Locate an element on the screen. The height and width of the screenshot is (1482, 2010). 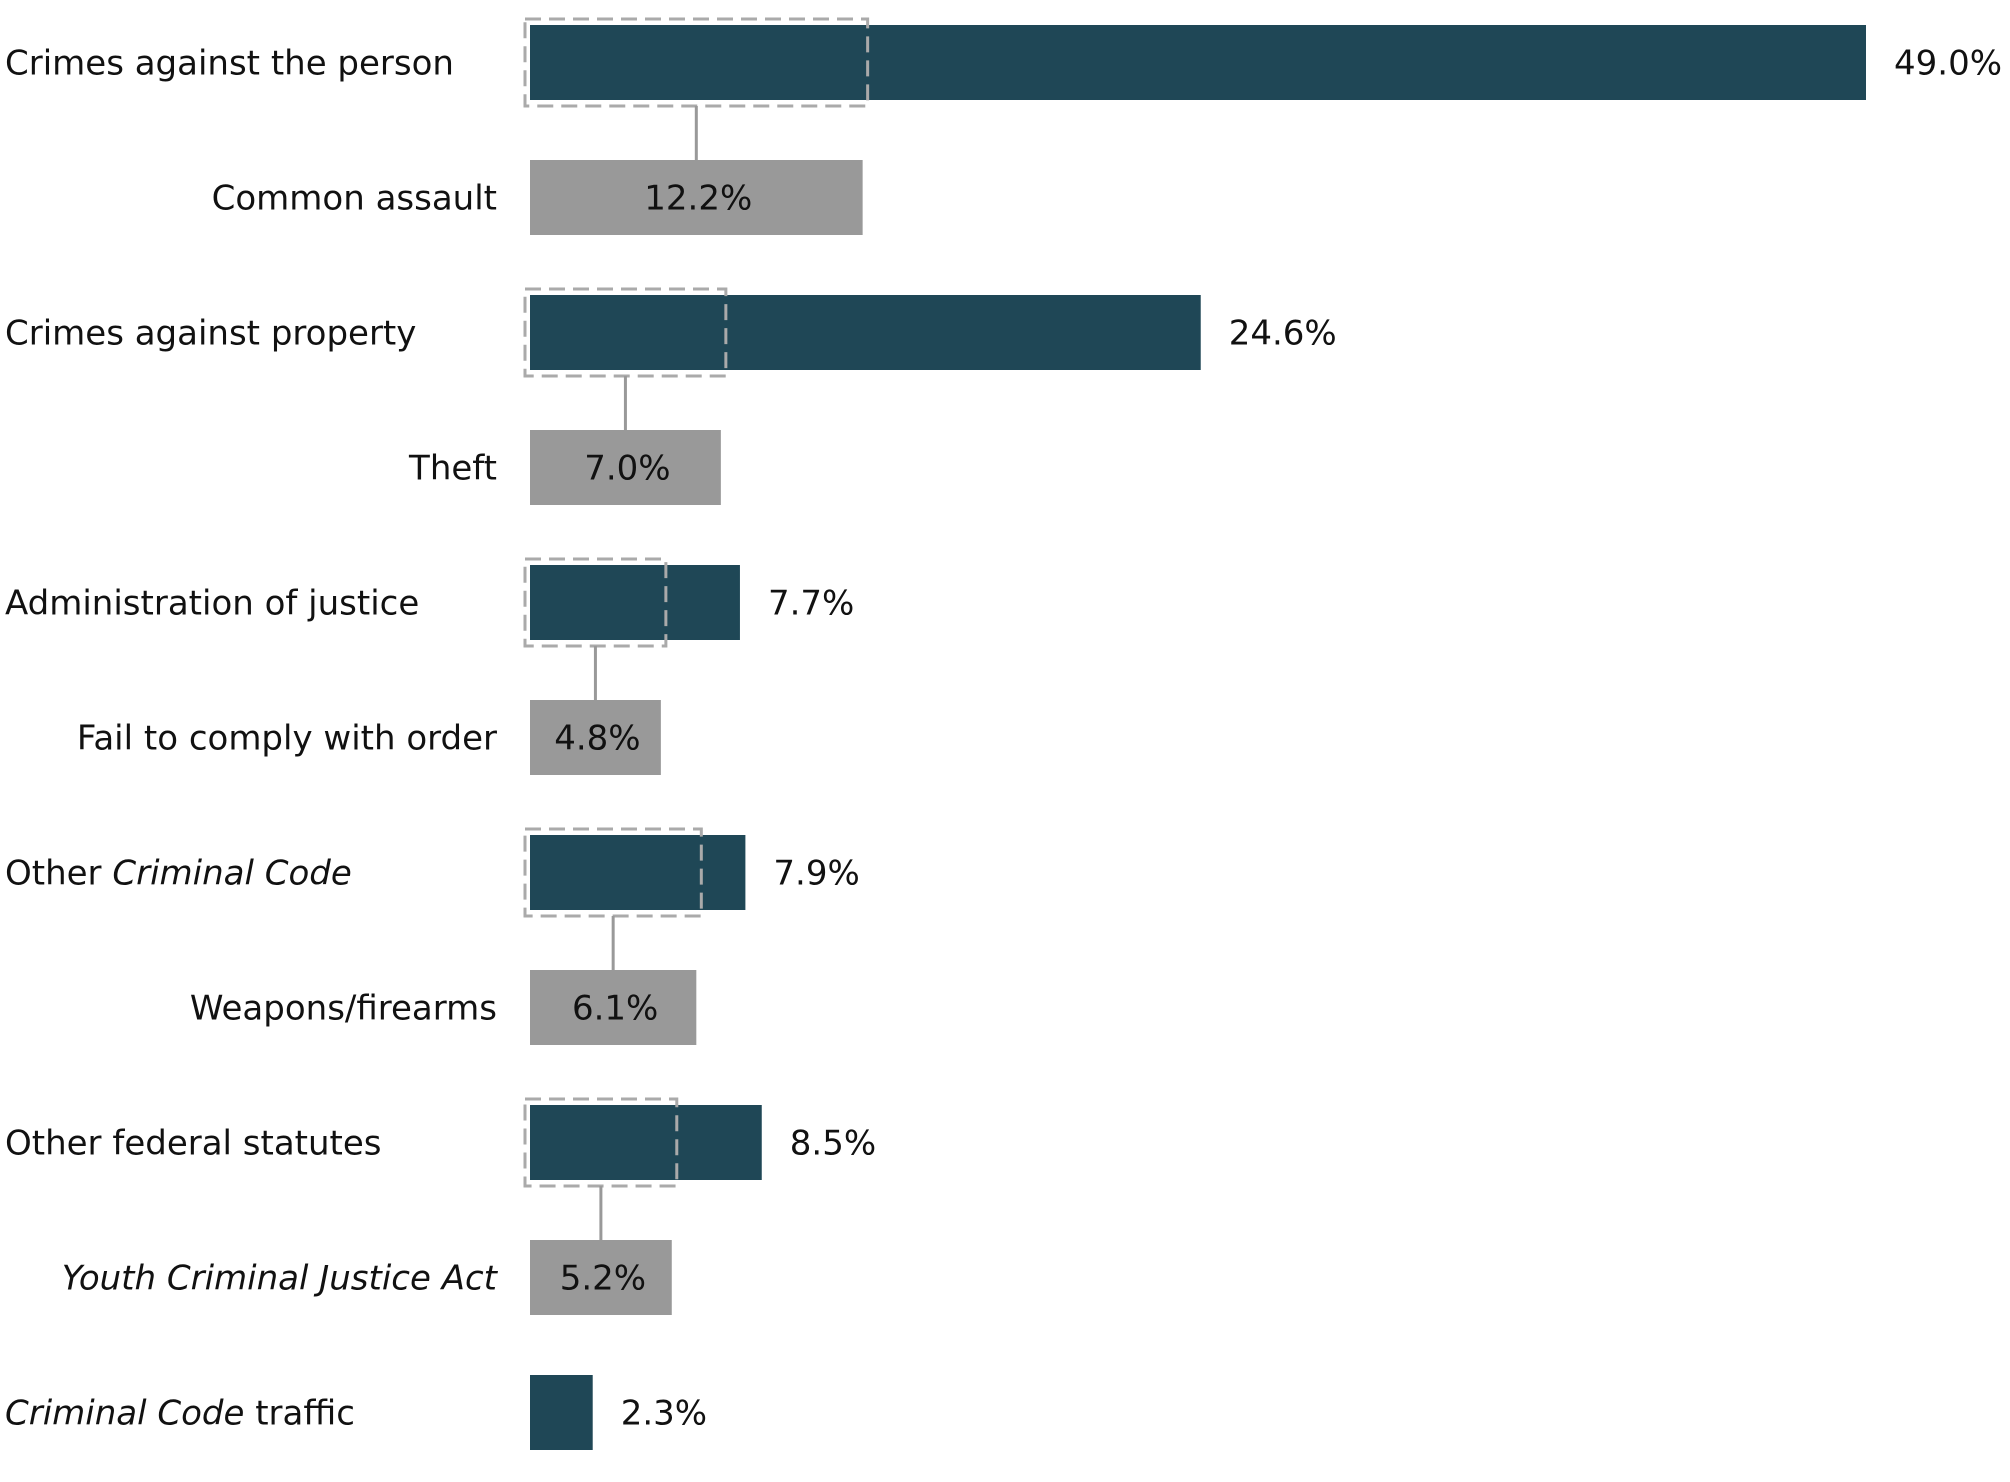
subcategory-value-label: 4.8% is located at coordinates (597, 739).